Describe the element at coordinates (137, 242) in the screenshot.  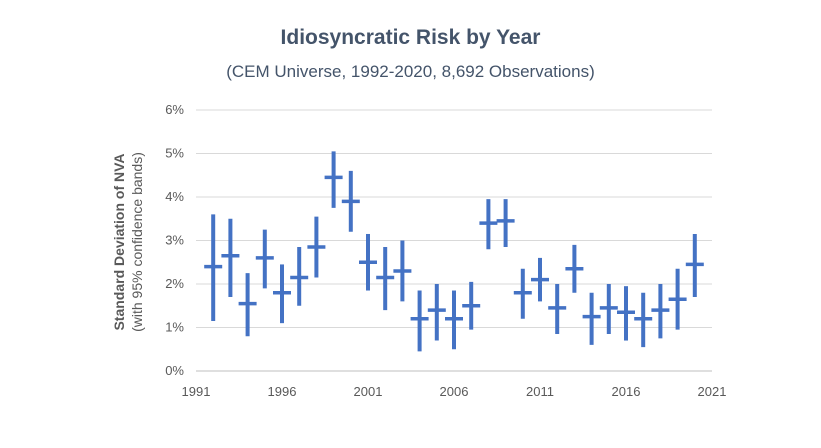
I see `y-axis-sublabel: (with 95% confidence bands)` at that location.